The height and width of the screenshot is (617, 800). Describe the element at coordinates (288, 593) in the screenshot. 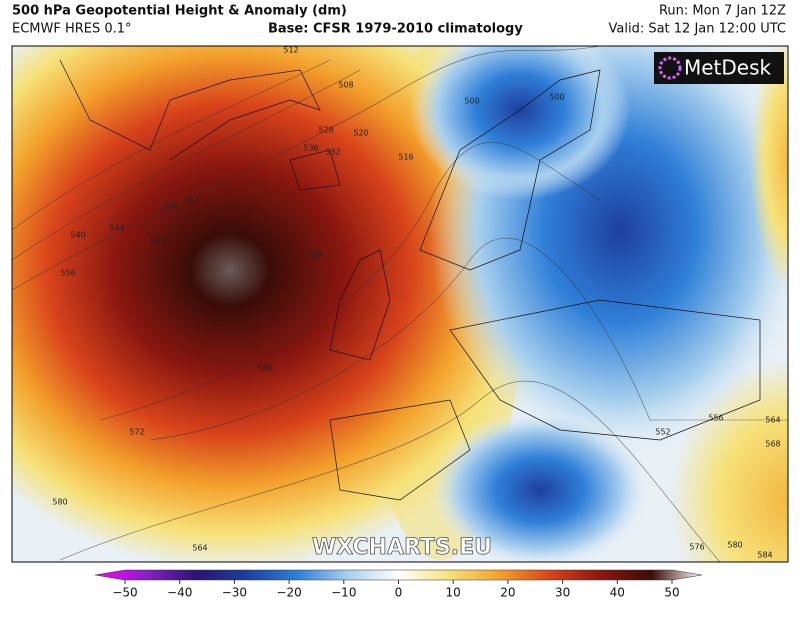

I see `colorbar-tick-label: −20` at that location.